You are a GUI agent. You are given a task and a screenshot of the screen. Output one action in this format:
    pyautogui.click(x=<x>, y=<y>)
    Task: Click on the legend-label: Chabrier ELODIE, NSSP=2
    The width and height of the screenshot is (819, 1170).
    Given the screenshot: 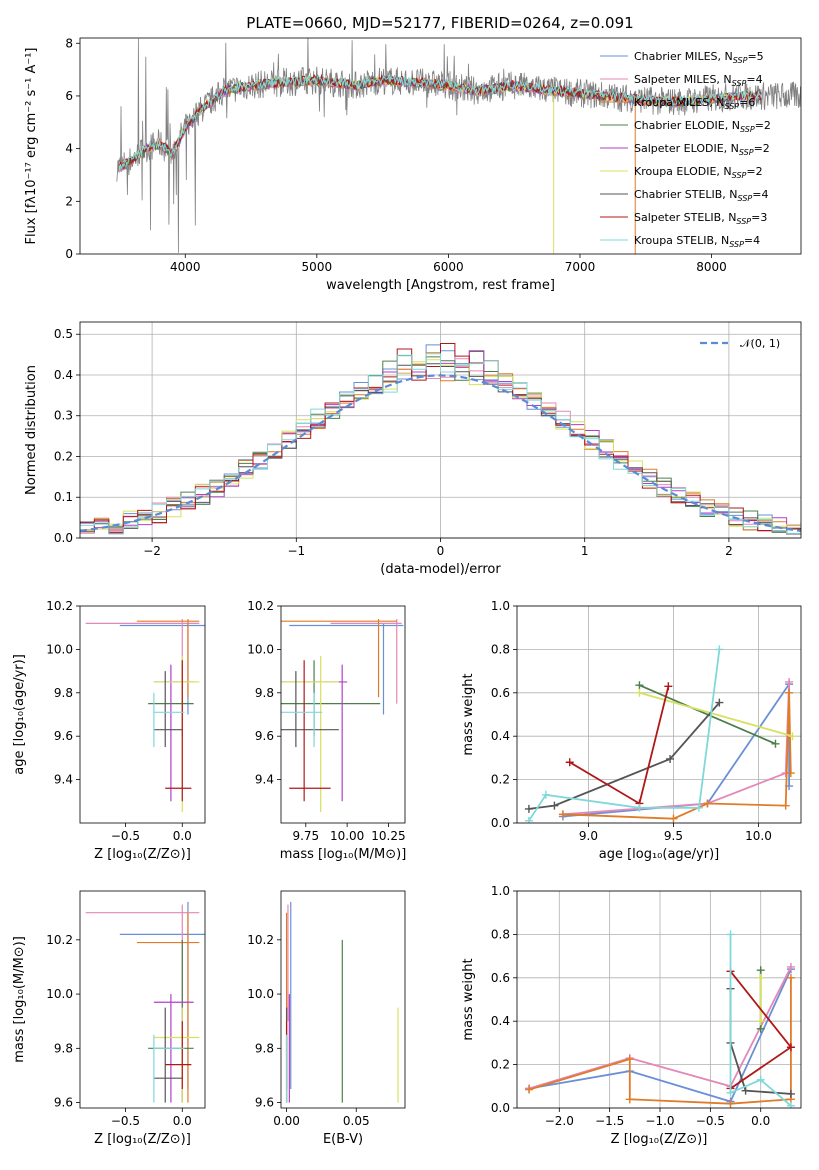 What is the action you would take?
    pyautogui.click(x=702, y=126)
    